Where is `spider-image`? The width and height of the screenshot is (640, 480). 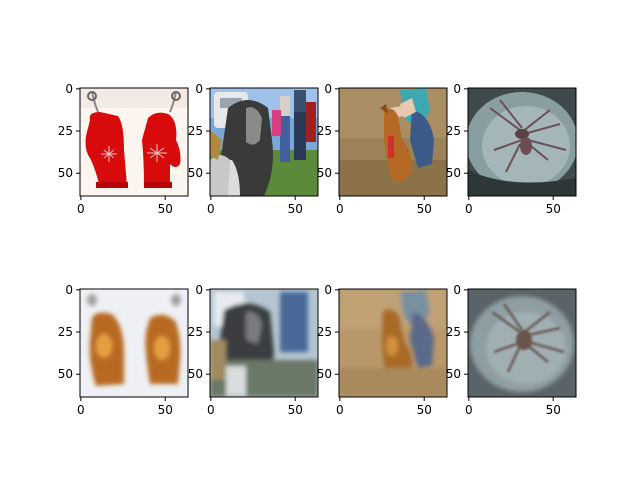
spider-image is located at coordinates (522, 142).